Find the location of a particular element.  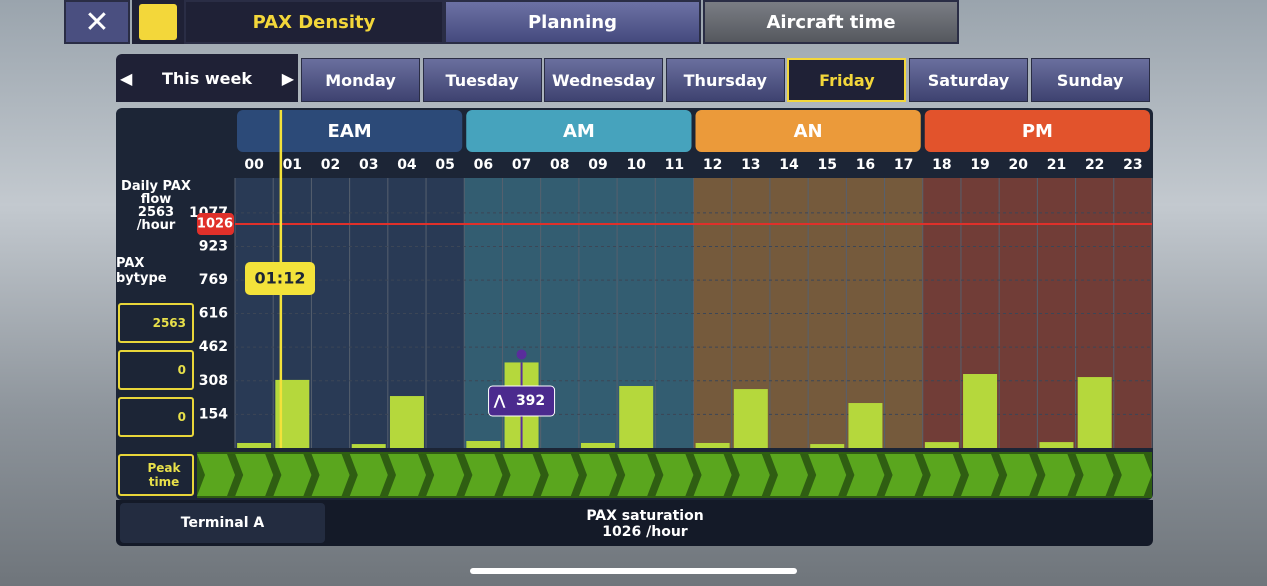

daily-flow-unit: /hour is located at coordinates (156, 225).